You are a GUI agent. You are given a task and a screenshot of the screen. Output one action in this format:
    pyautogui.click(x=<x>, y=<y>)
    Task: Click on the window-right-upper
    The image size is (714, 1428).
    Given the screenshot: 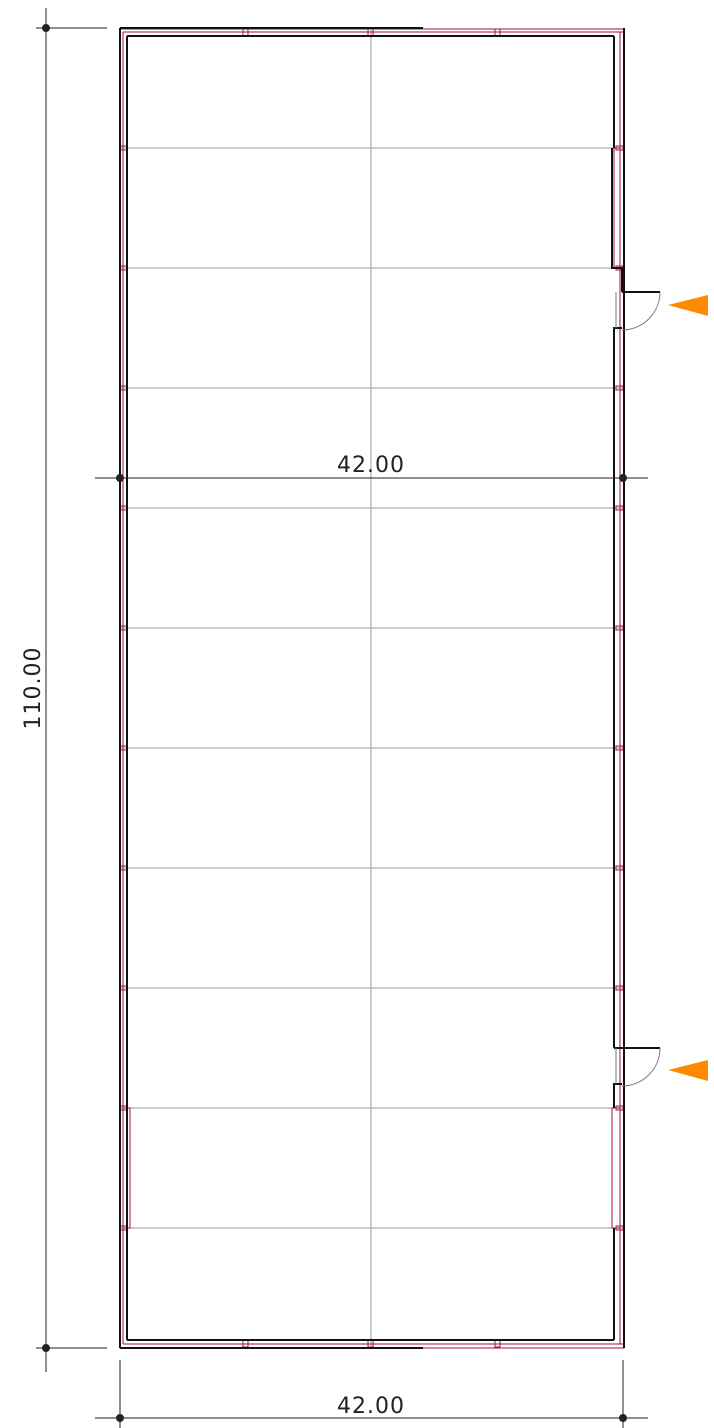 What is the action you would take?
    pyautogui.click(x=617, y=208)
    